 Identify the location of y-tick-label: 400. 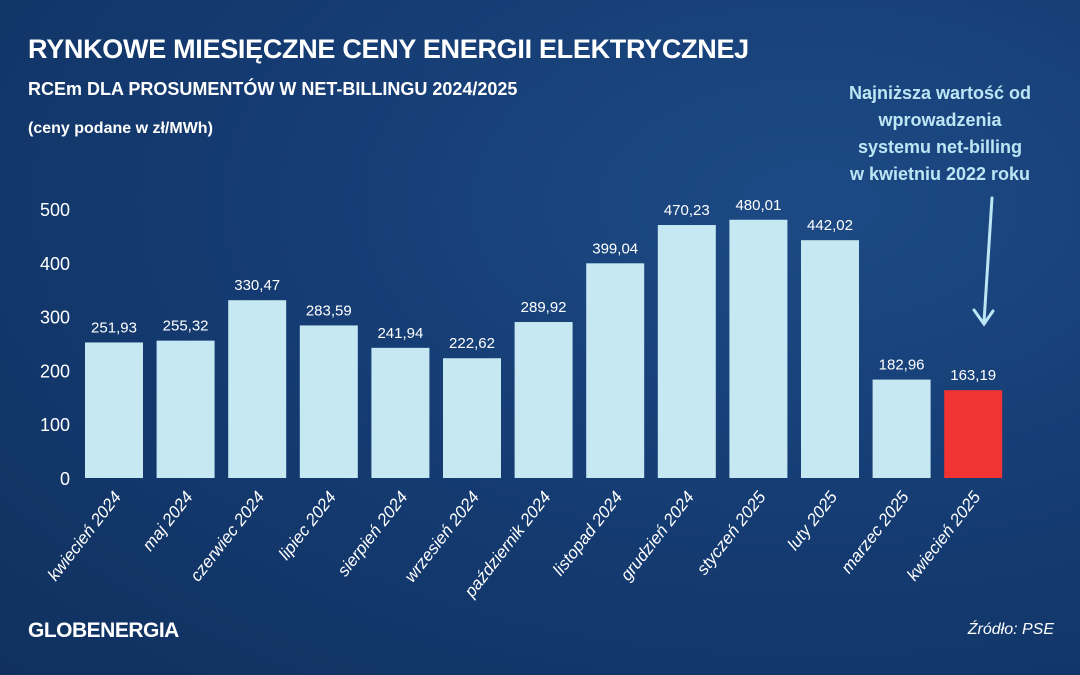
(55, 264).